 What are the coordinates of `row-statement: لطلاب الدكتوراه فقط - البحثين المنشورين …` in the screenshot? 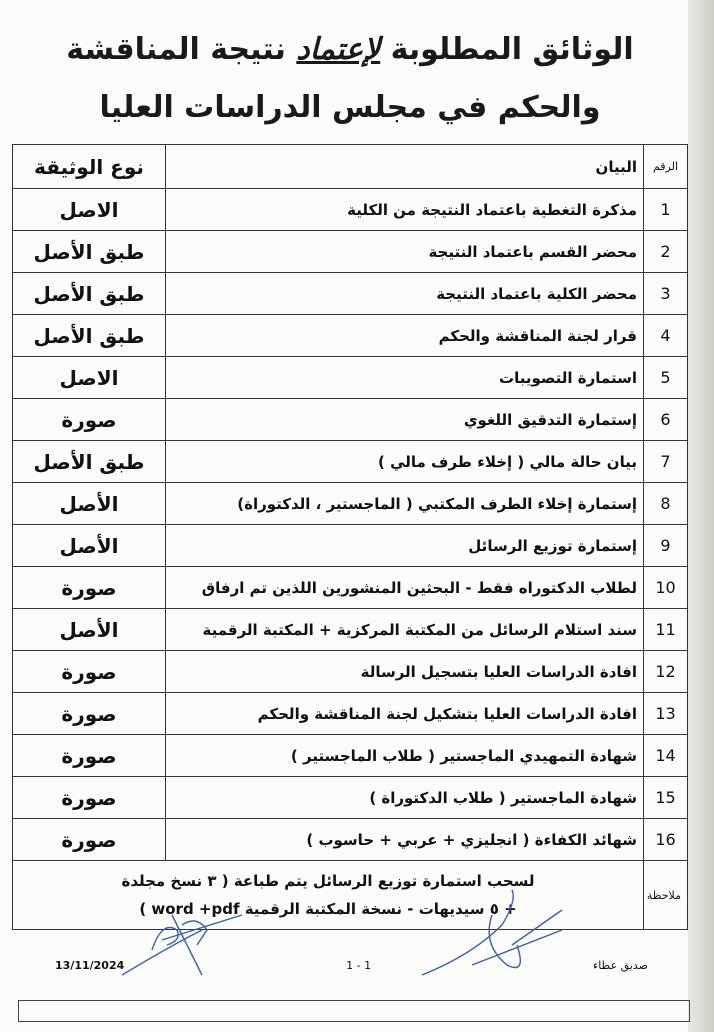 It's located at (404, 587).